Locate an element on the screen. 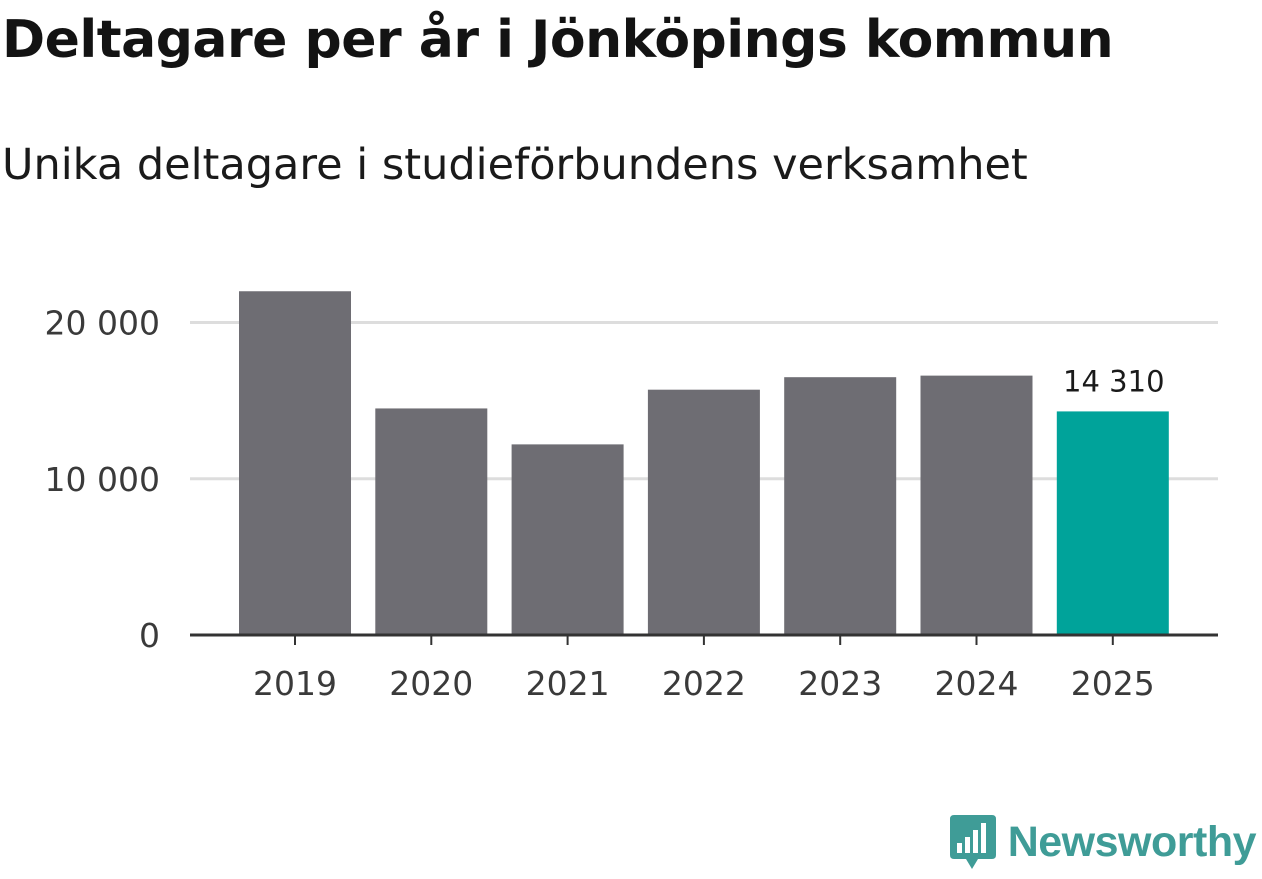 This screenshot has height=879, width=1262. bar-2022 is located at coordinates (703, 512).